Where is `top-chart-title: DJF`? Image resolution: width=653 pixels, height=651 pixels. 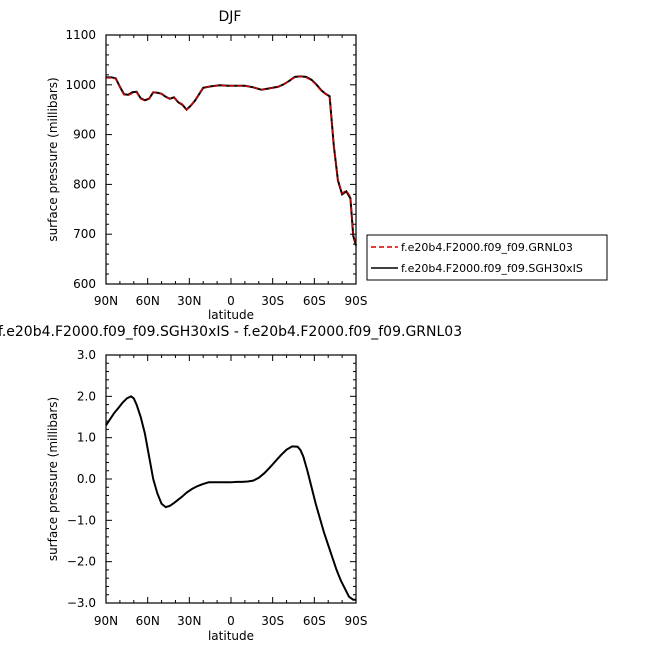
top-chart-title: DJF is located at coordinates (230, 17).